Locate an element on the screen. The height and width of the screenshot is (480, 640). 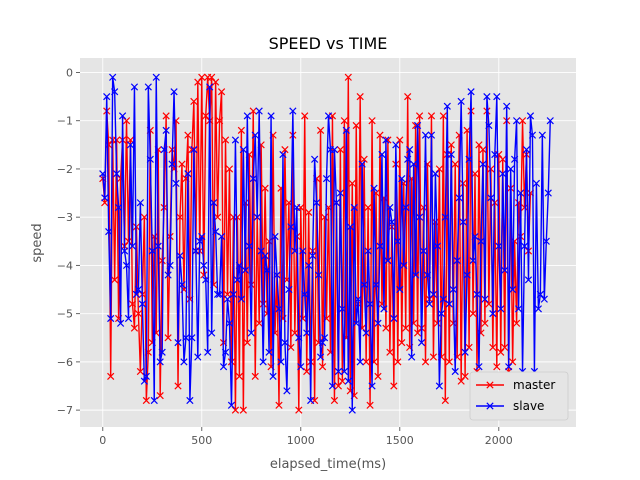
x-tick-label: 2000 is located at coordinates (499, 440).